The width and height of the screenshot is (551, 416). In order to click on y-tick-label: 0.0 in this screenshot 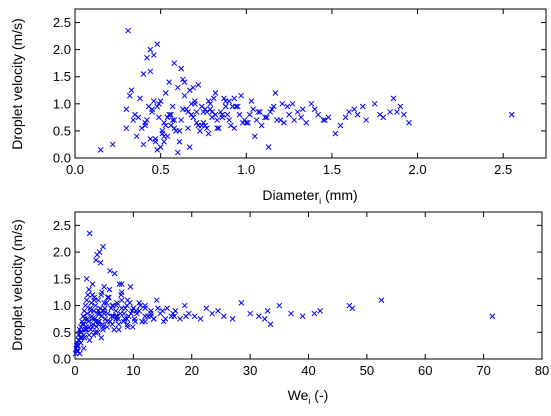, I will do `click(62, 158)`.